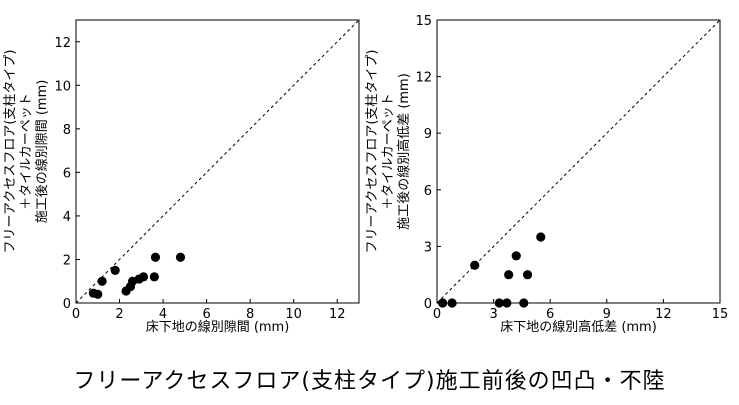  I want to click on x-tick-label: 2, so click(119, 314).